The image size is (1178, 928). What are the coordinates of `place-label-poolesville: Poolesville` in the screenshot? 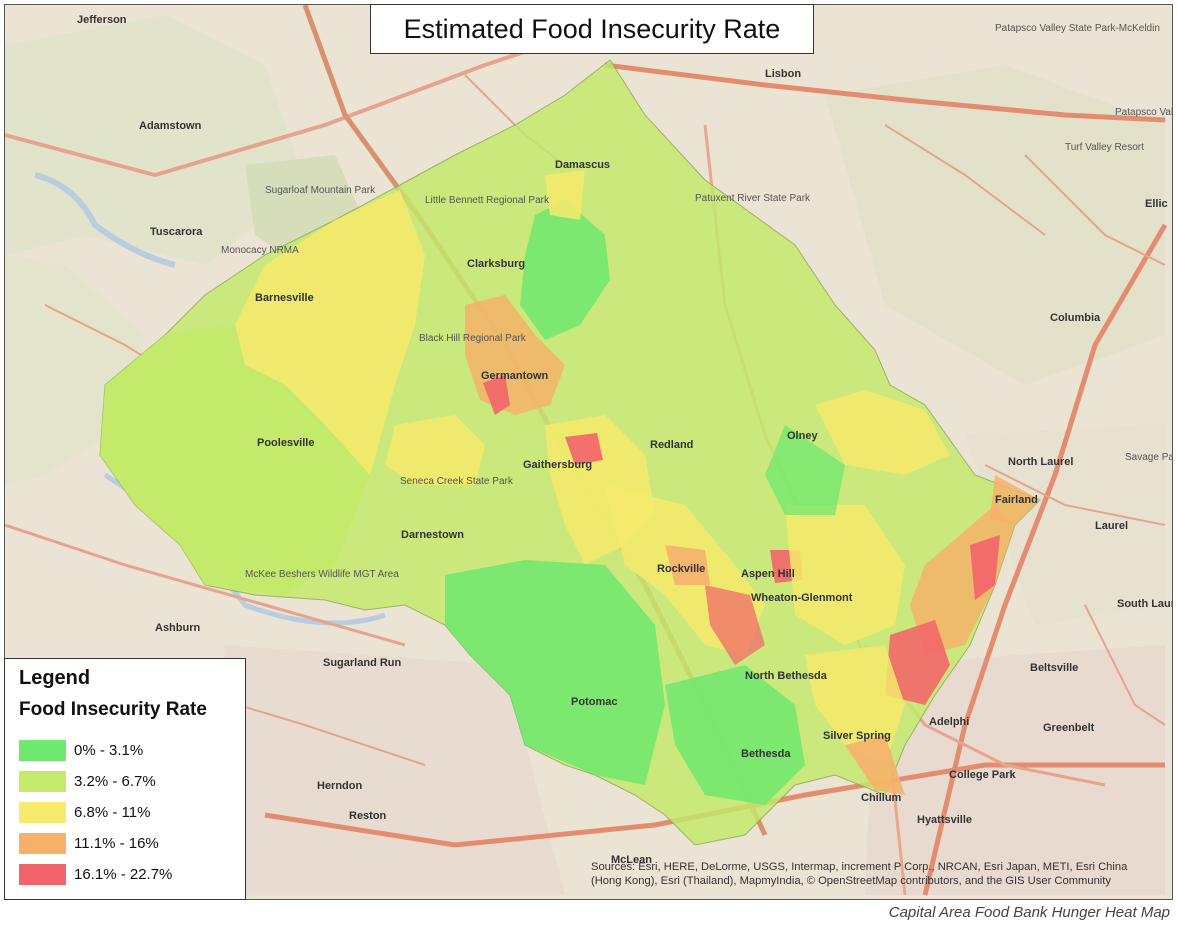 It's located at (285, 443).